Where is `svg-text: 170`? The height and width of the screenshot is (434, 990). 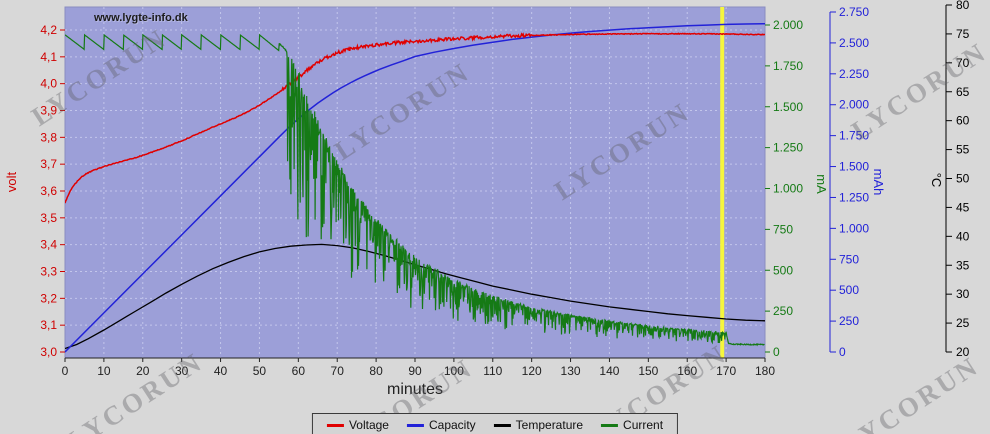
svg-text: 170 is located at coordinates (726, 371).